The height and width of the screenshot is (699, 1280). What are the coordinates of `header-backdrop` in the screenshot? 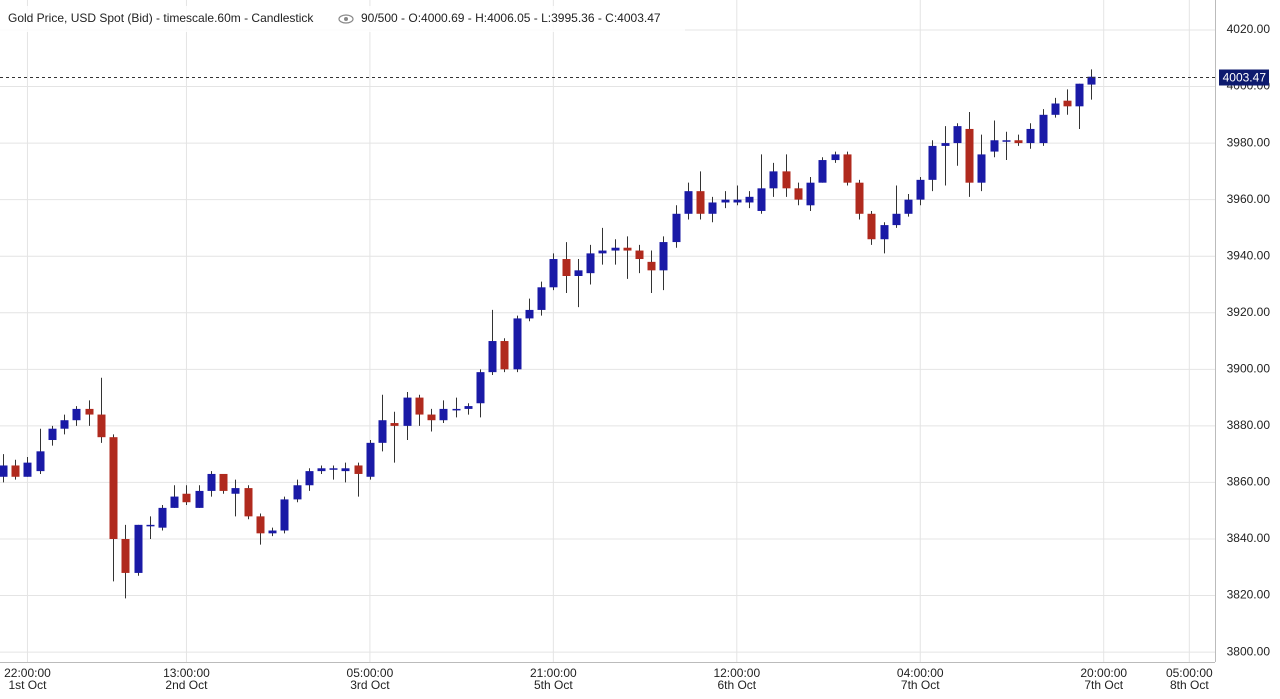 It's located at (342, 19).